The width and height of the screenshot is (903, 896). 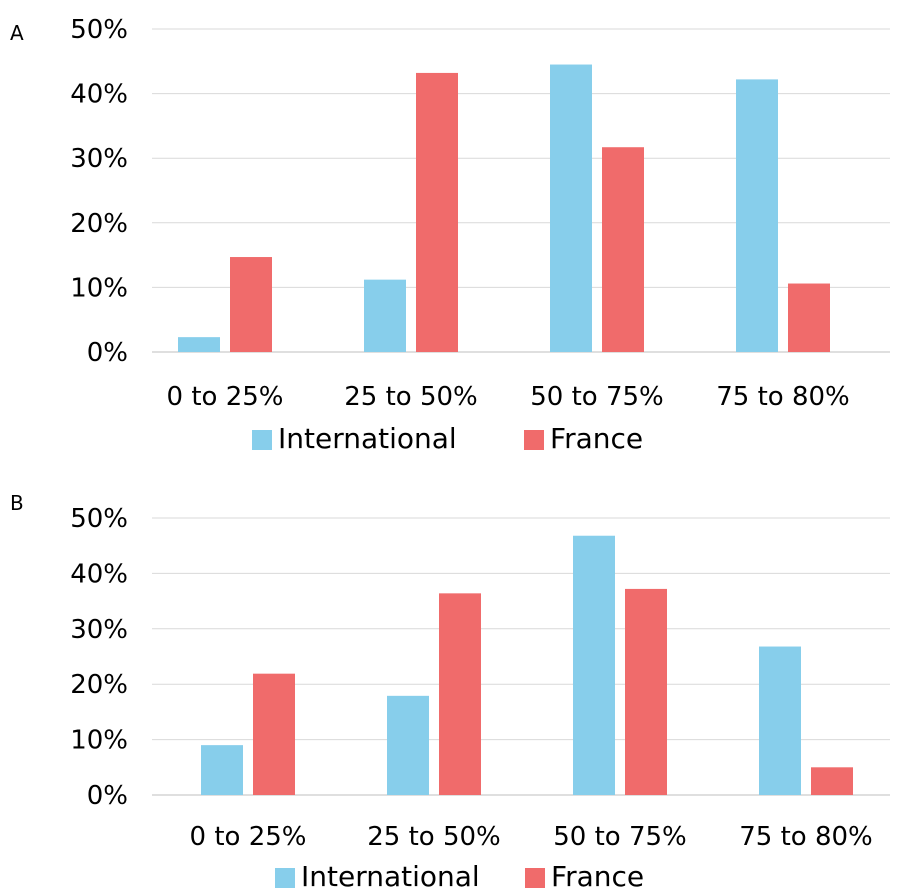 What do you see at coordinates (17, 503) in the screenshot?
I see `panel-label: B` at bounding box center [17, 503].